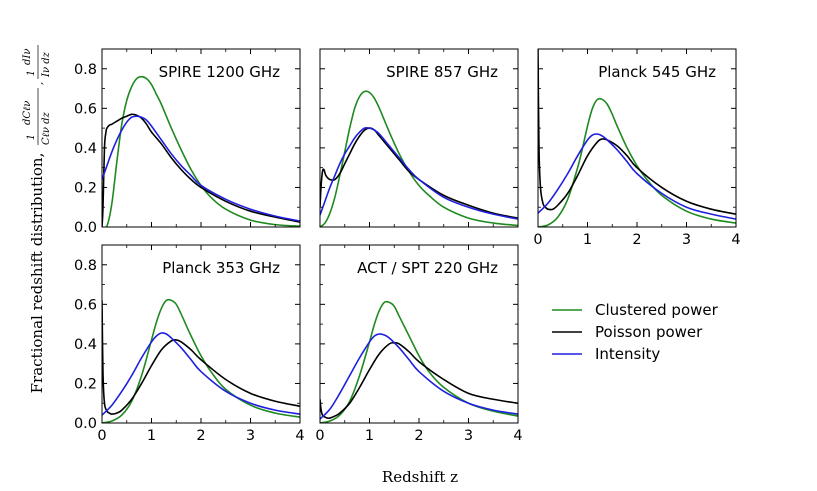 The image size is (817, 491). Describe the element at coordinates (657, 72) in the screenshot. I see `panel-title: Planck 545 GHz` at that location.